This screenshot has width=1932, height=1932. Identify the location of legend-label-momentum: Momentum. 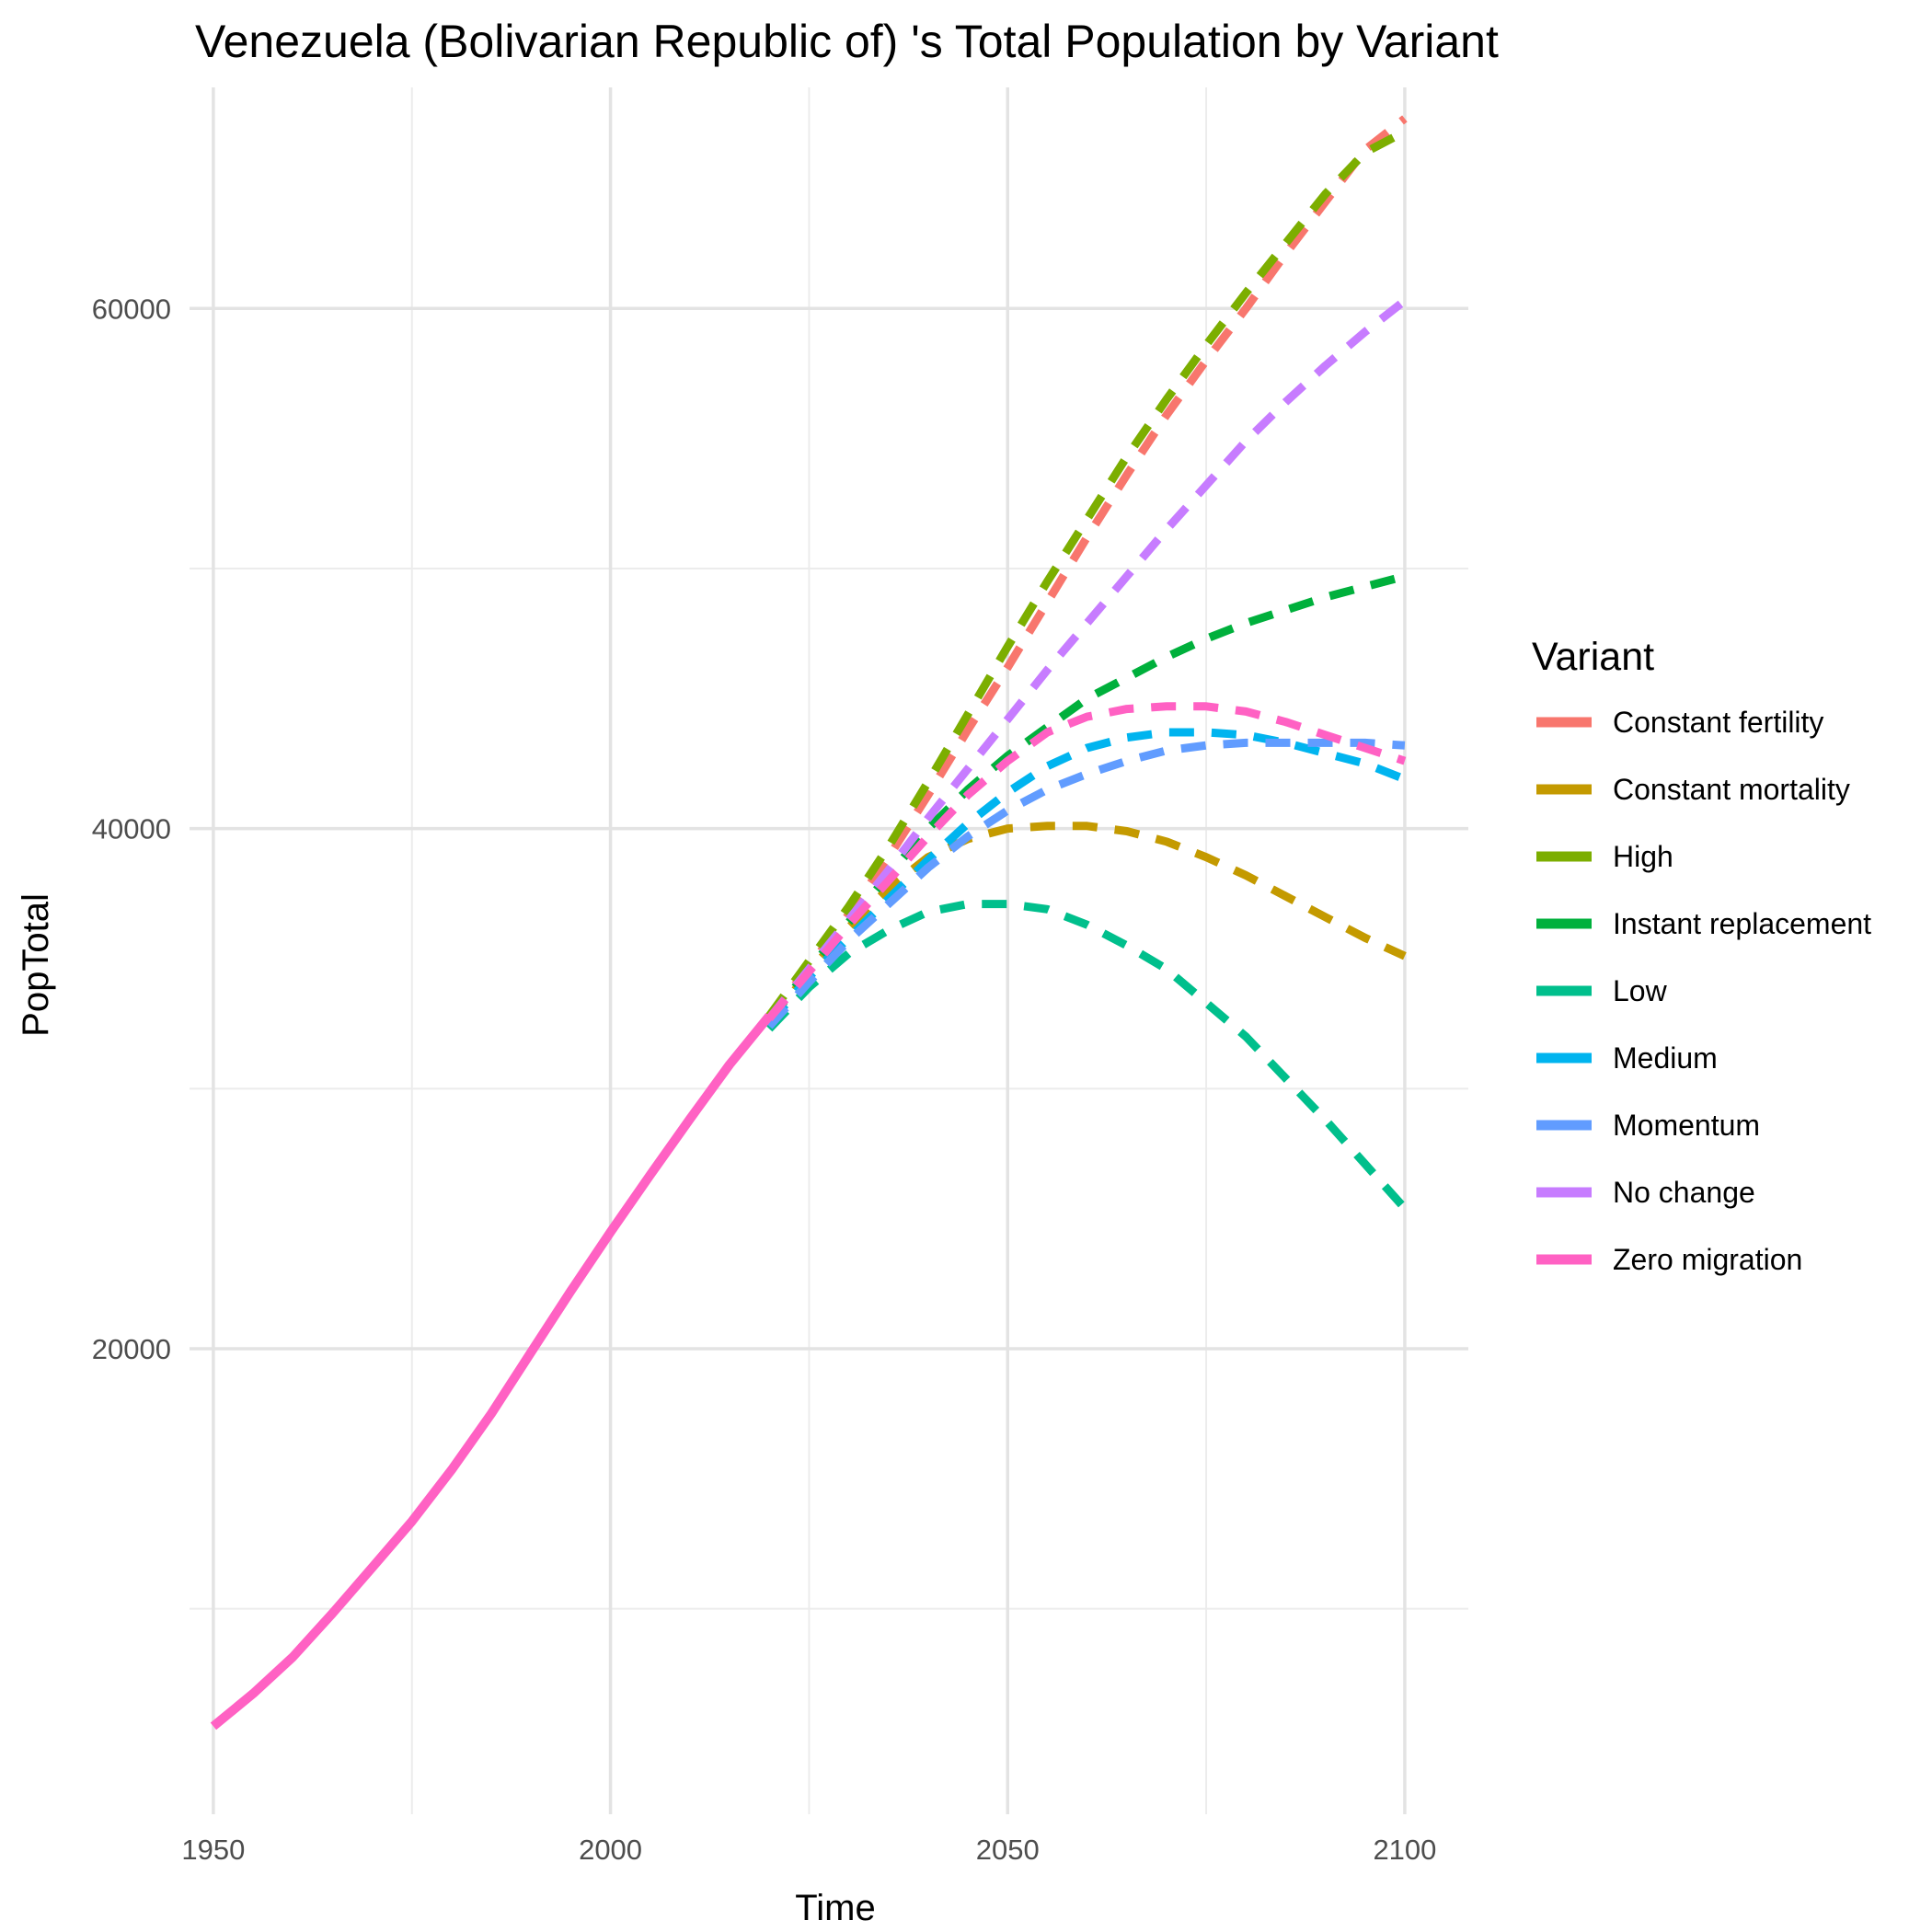
(1686, 1125).